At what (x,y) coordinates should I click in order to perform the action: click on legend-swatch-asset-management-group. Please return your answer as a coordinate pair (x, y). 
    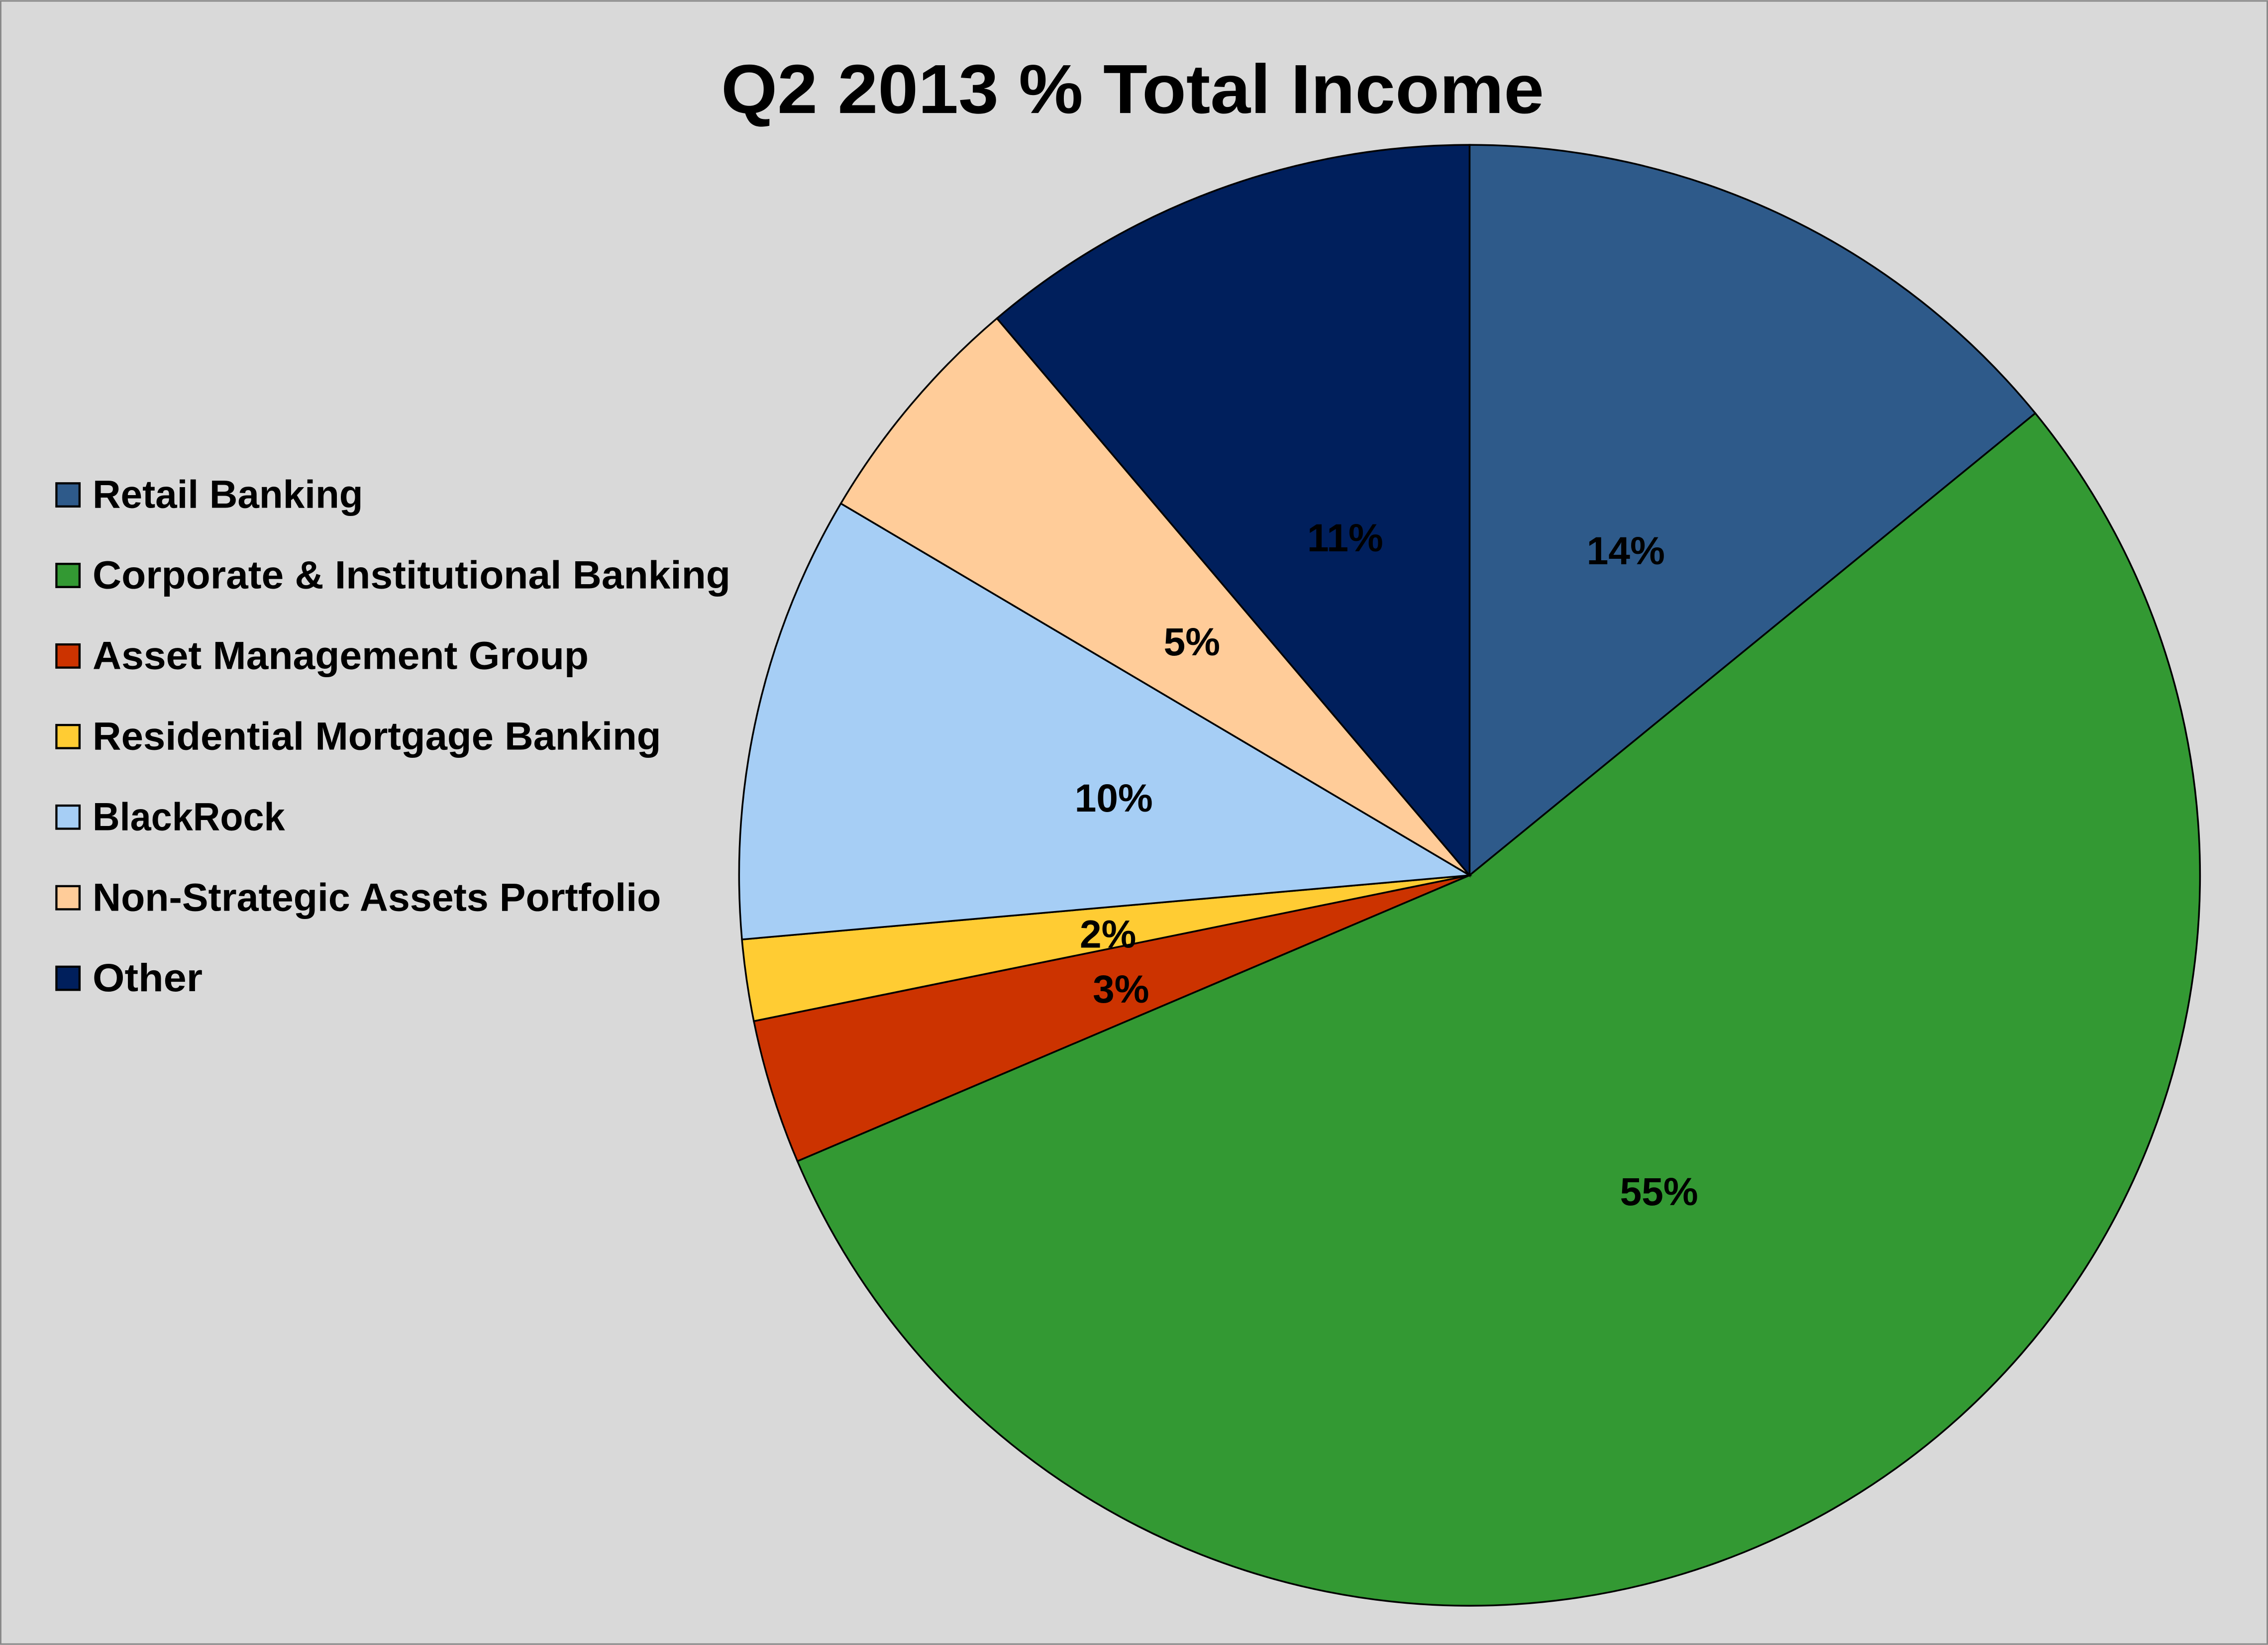
    Looking at the image, I should click on (68, 656).